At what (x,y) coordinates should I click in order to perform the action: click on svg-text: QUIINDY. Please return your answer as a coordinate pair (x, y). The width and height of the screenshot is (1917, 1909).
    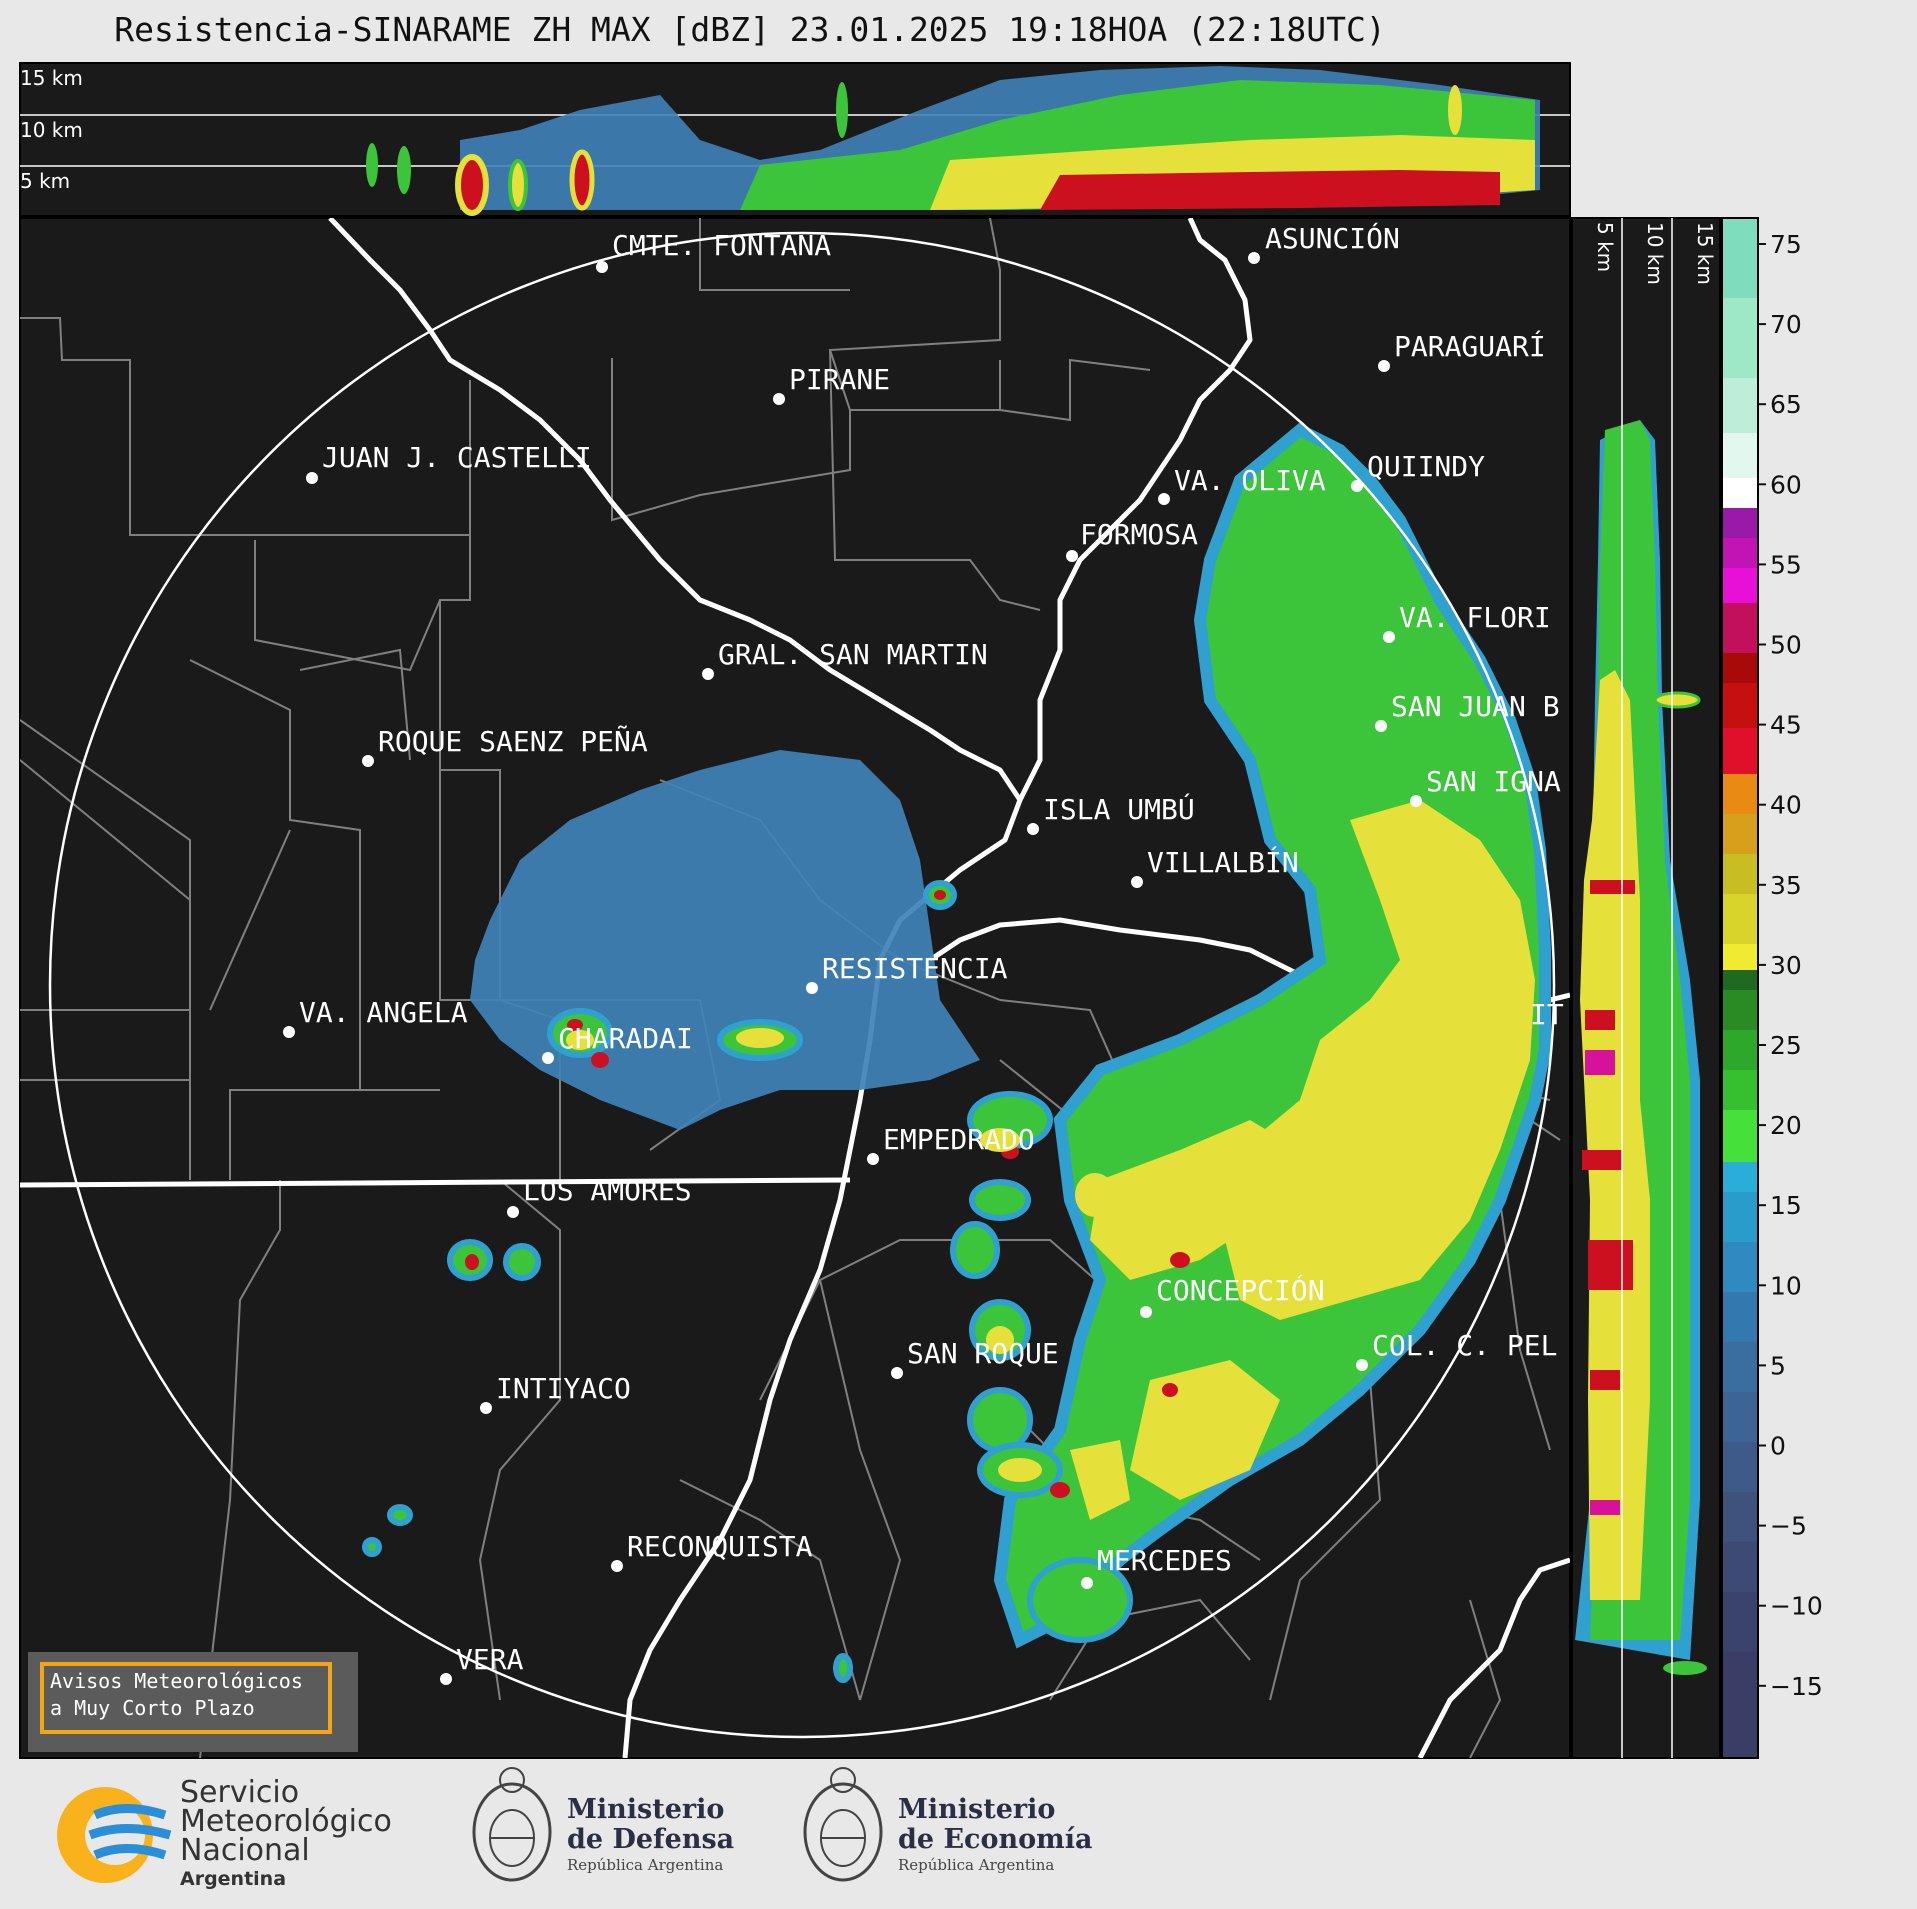
    Looking at the image, I should click on (1426, 466).